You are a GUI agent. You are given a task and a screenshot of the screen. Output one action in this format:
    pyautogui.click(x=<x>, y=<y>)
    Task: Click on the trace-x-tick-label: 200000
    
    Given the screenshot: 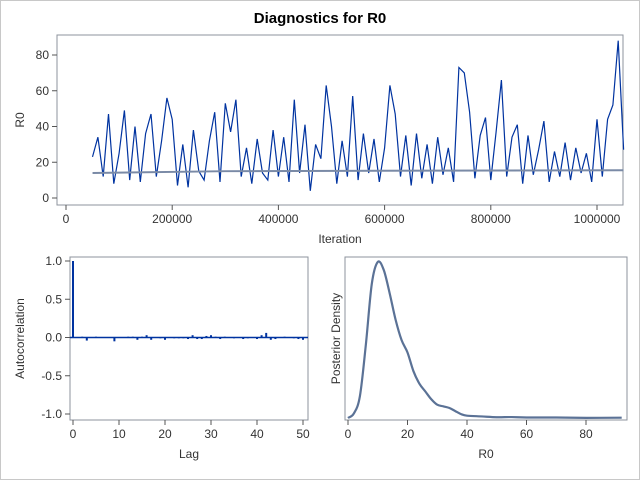 What is the action you would take?
    pyautogui.click(x=172, y=219)
    